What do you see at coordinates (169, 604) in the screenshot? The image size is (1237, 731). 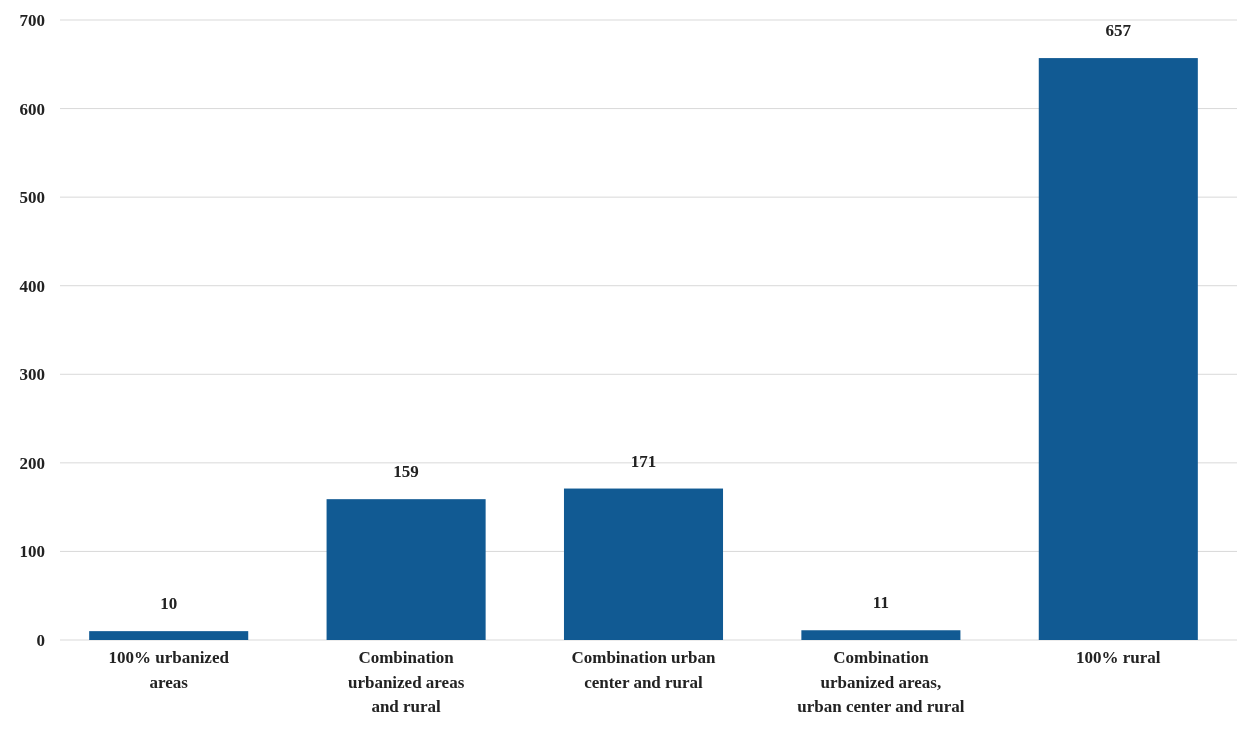 I see `data-label: 10` at bounding box center [169, 604].